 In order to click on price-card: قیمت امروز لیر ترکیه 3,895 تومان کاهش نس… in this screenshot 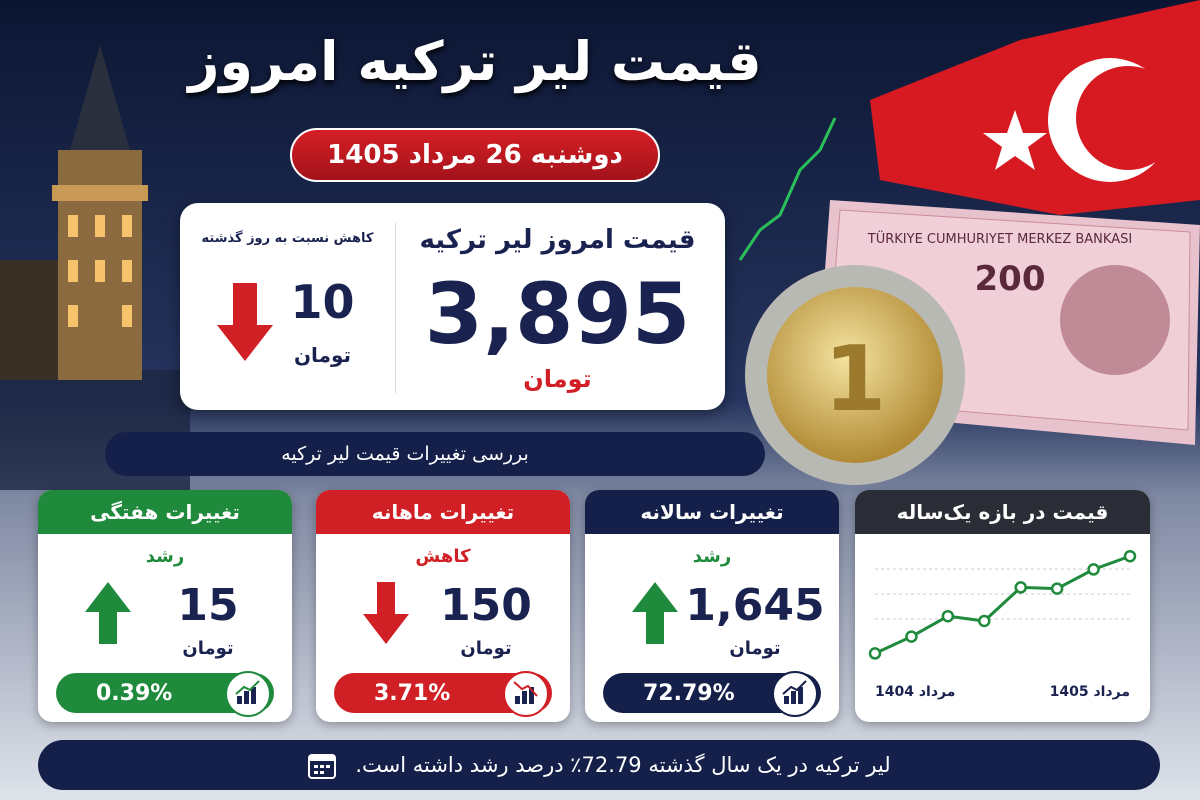, I will do `click(452, 306)`.